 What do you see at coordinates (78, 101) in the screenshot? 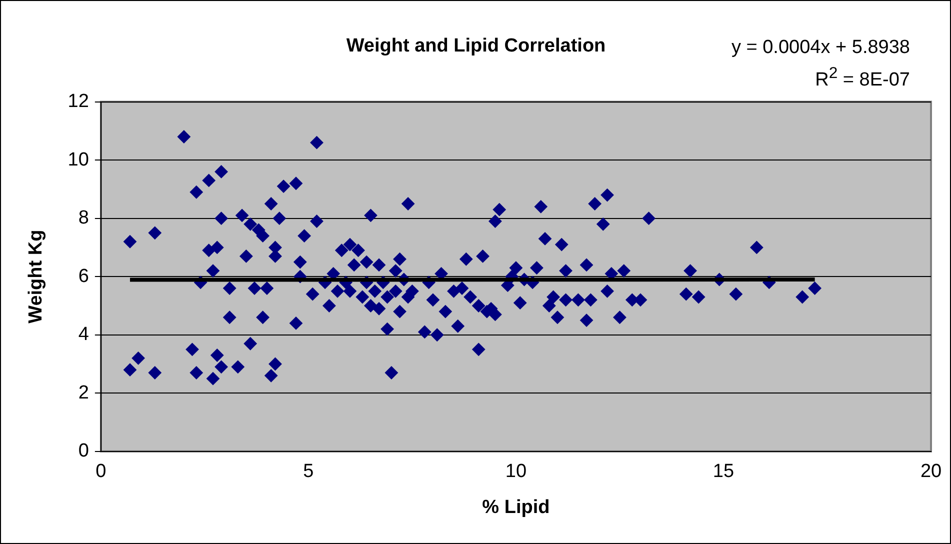
I see `y-tick-label: 12` at bounding box center [78, 101].